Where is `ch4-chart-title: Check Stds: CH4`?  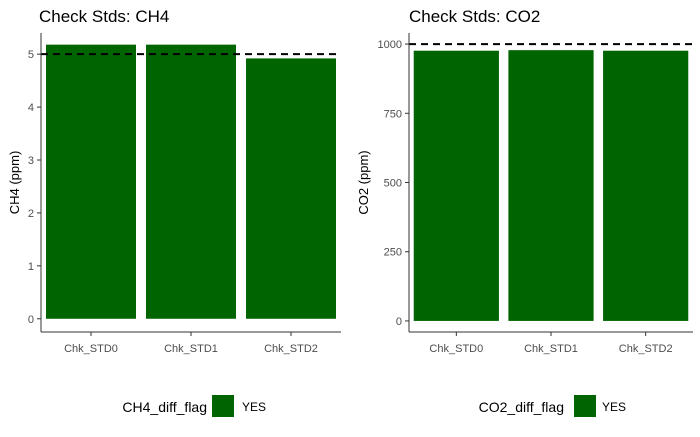
ch4-chart-title: Check Stds: CH4 is located at coordinates (104, 16).